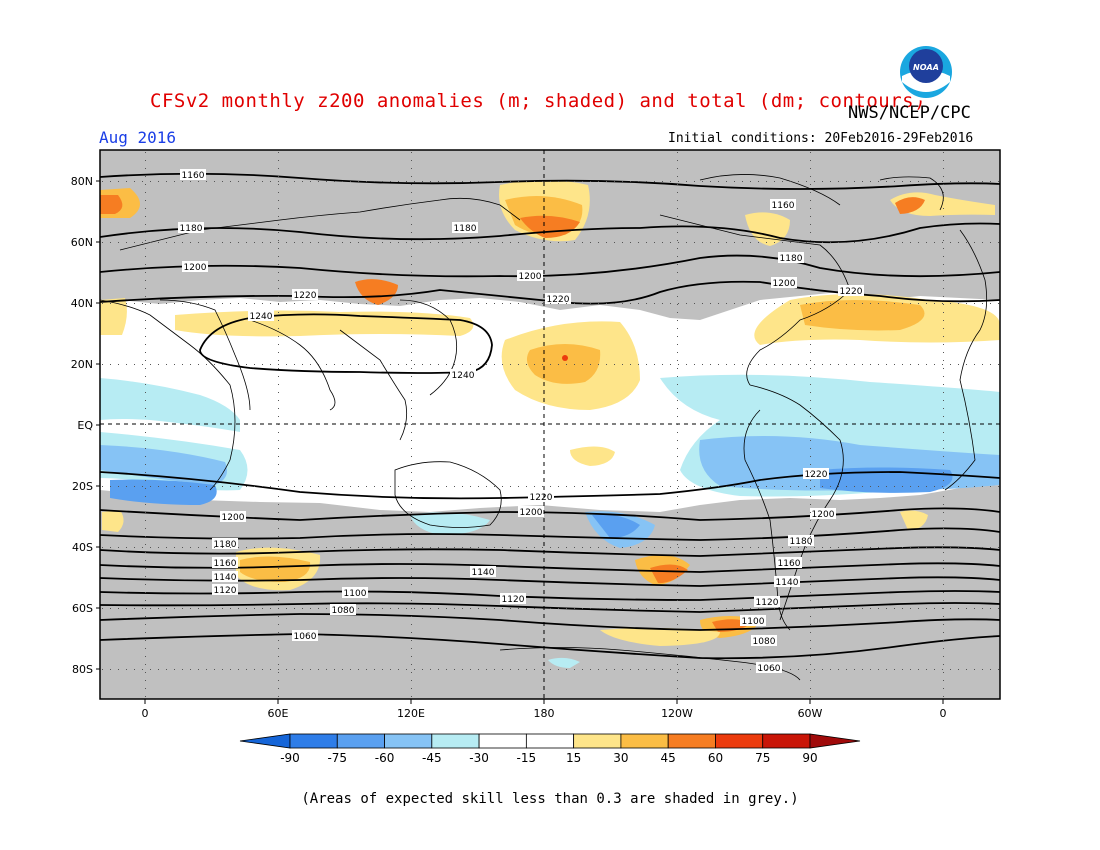  Describe the element at coordinates (278, 713) in the screenshot. I see `lon-label: 60E` at that location.